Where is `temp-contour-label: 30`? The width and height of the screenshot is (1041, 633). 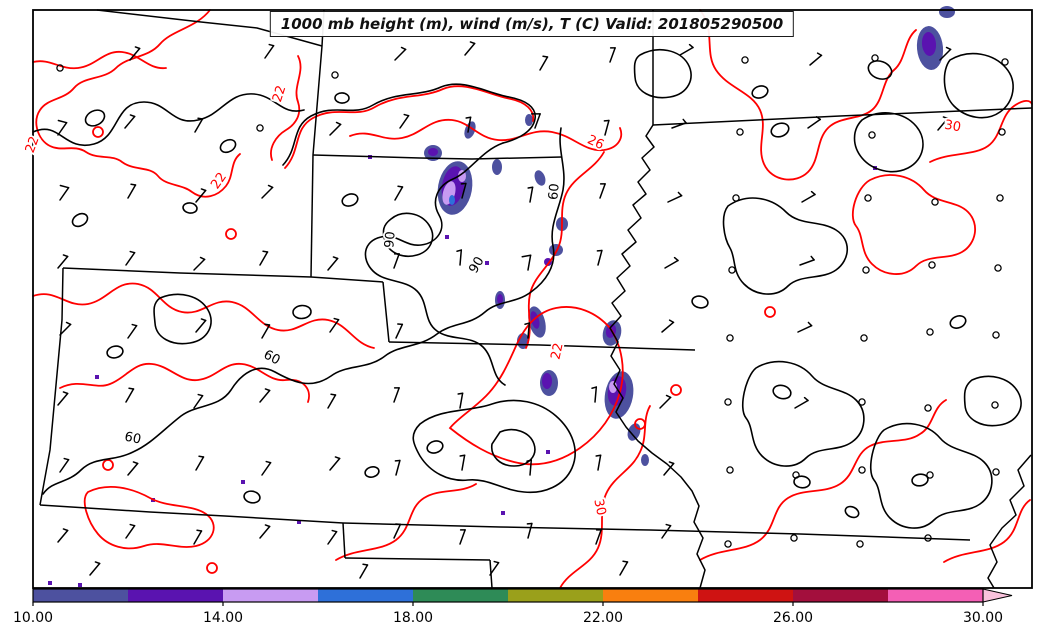 temp-contour-label: 30 is located at coordinates (952, 127).